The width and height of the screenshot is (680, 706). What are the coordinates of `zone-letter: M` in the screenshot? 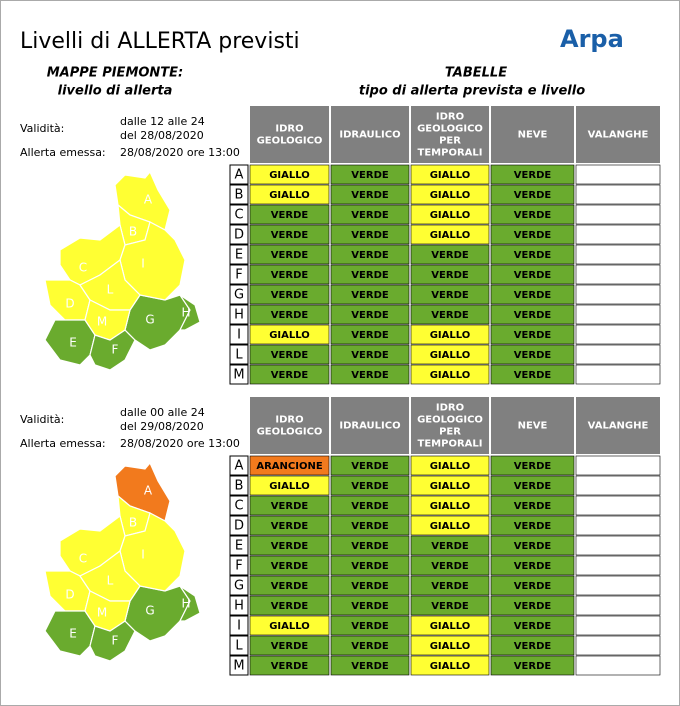 It's located at (238, 666).